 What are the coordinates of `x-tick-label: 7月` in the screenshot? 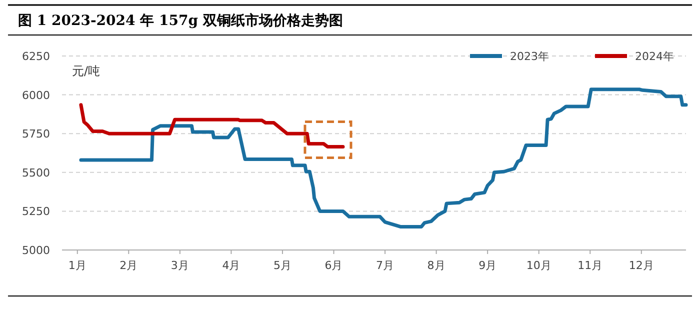 It's located at (385, 265).